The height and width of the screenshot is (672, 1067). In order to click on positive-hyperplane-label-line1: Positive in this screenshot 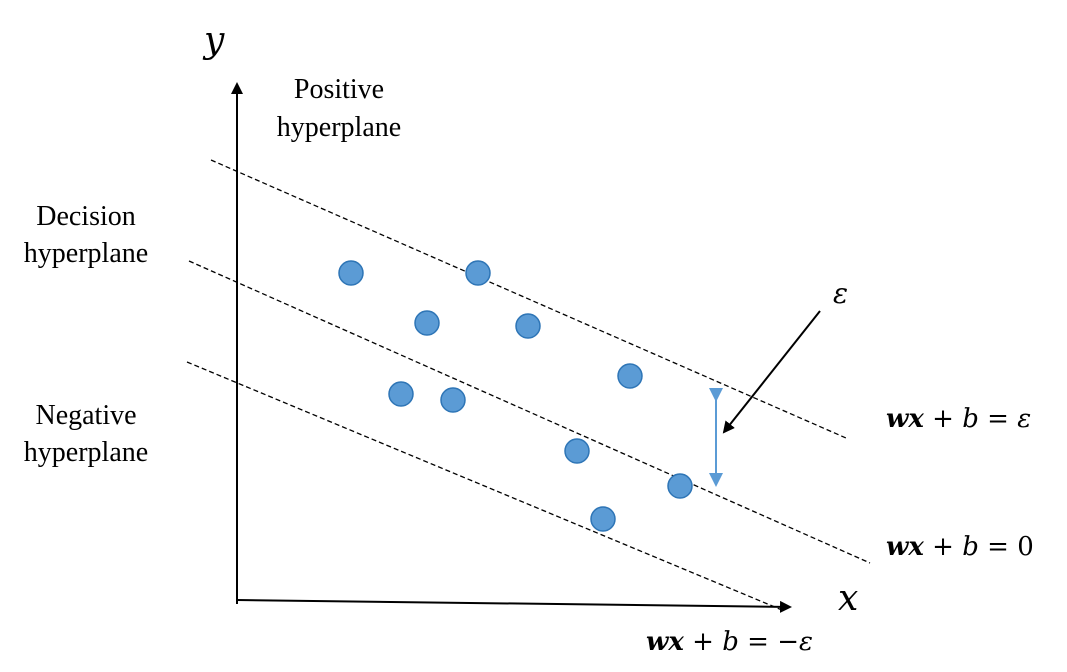, I will do `click(339, 89)`.